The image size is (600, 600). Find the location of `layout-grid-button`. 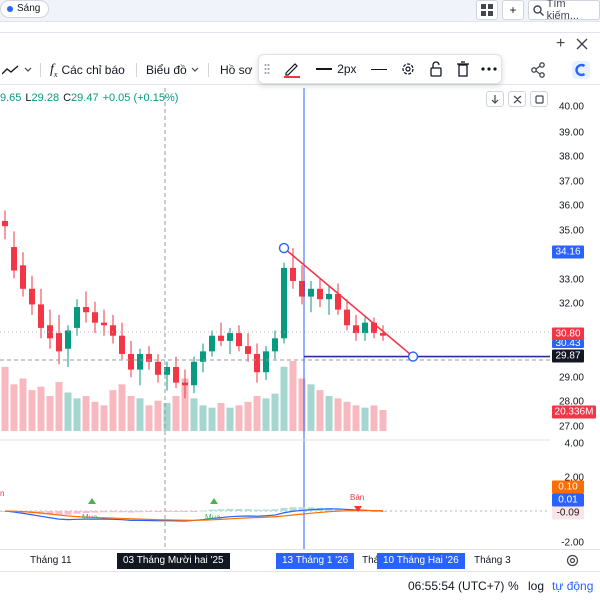

layout-grid-button is located at coordinates (487, 10).